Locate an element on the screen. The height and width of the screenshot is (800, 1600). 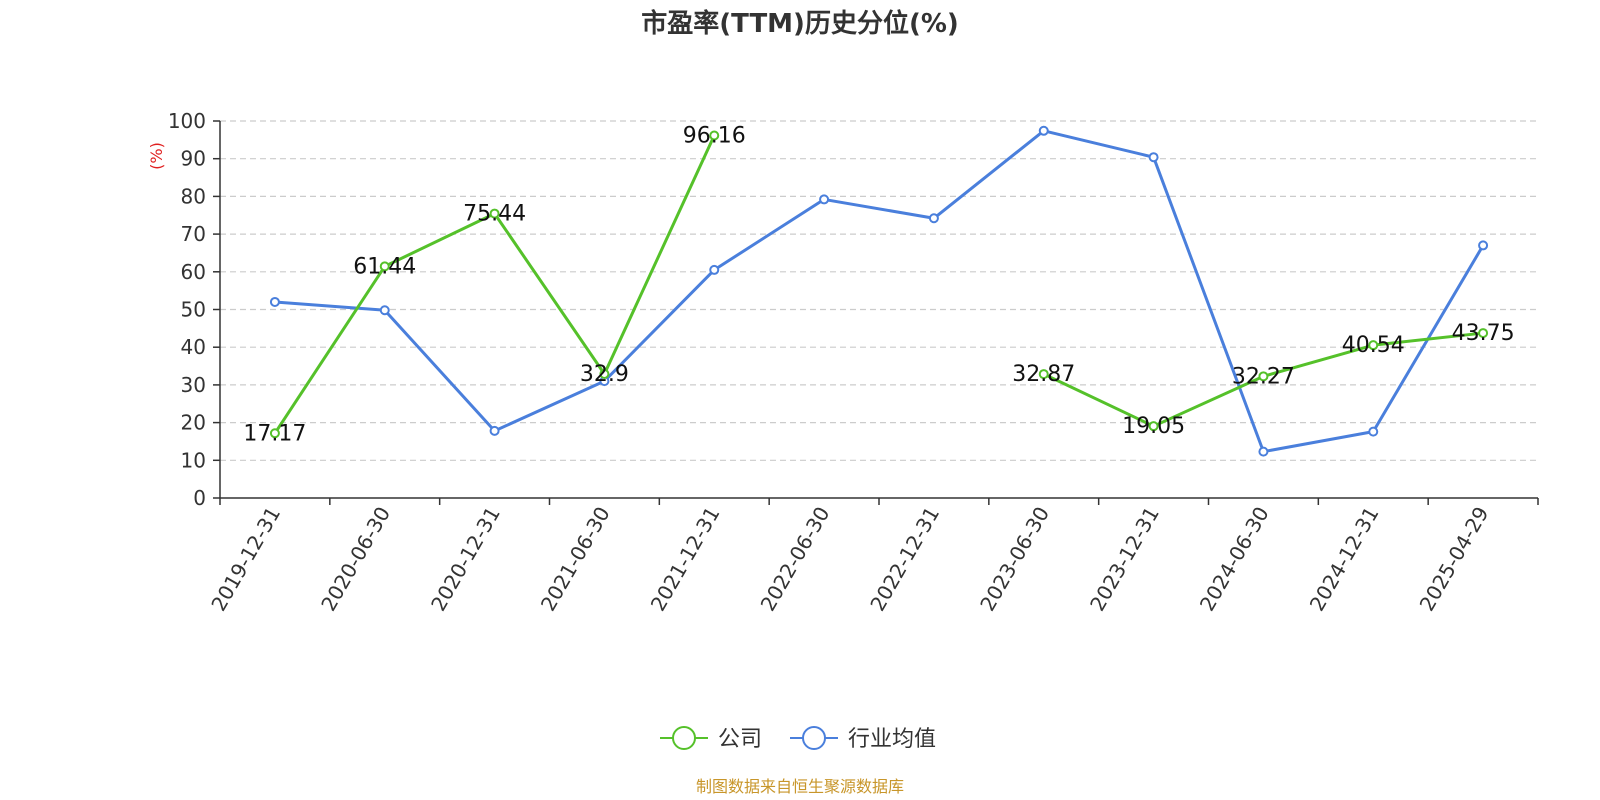
x-tick-label: 2021-12-31 is located at coordinates (685, 559).